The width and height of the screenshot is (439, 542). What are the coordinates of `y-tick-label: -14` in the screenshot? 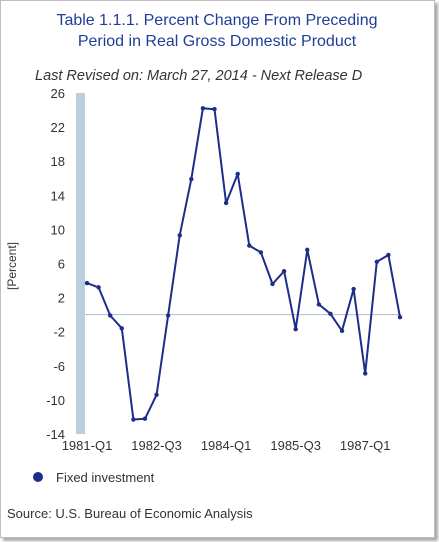 It's located at (55, 434).